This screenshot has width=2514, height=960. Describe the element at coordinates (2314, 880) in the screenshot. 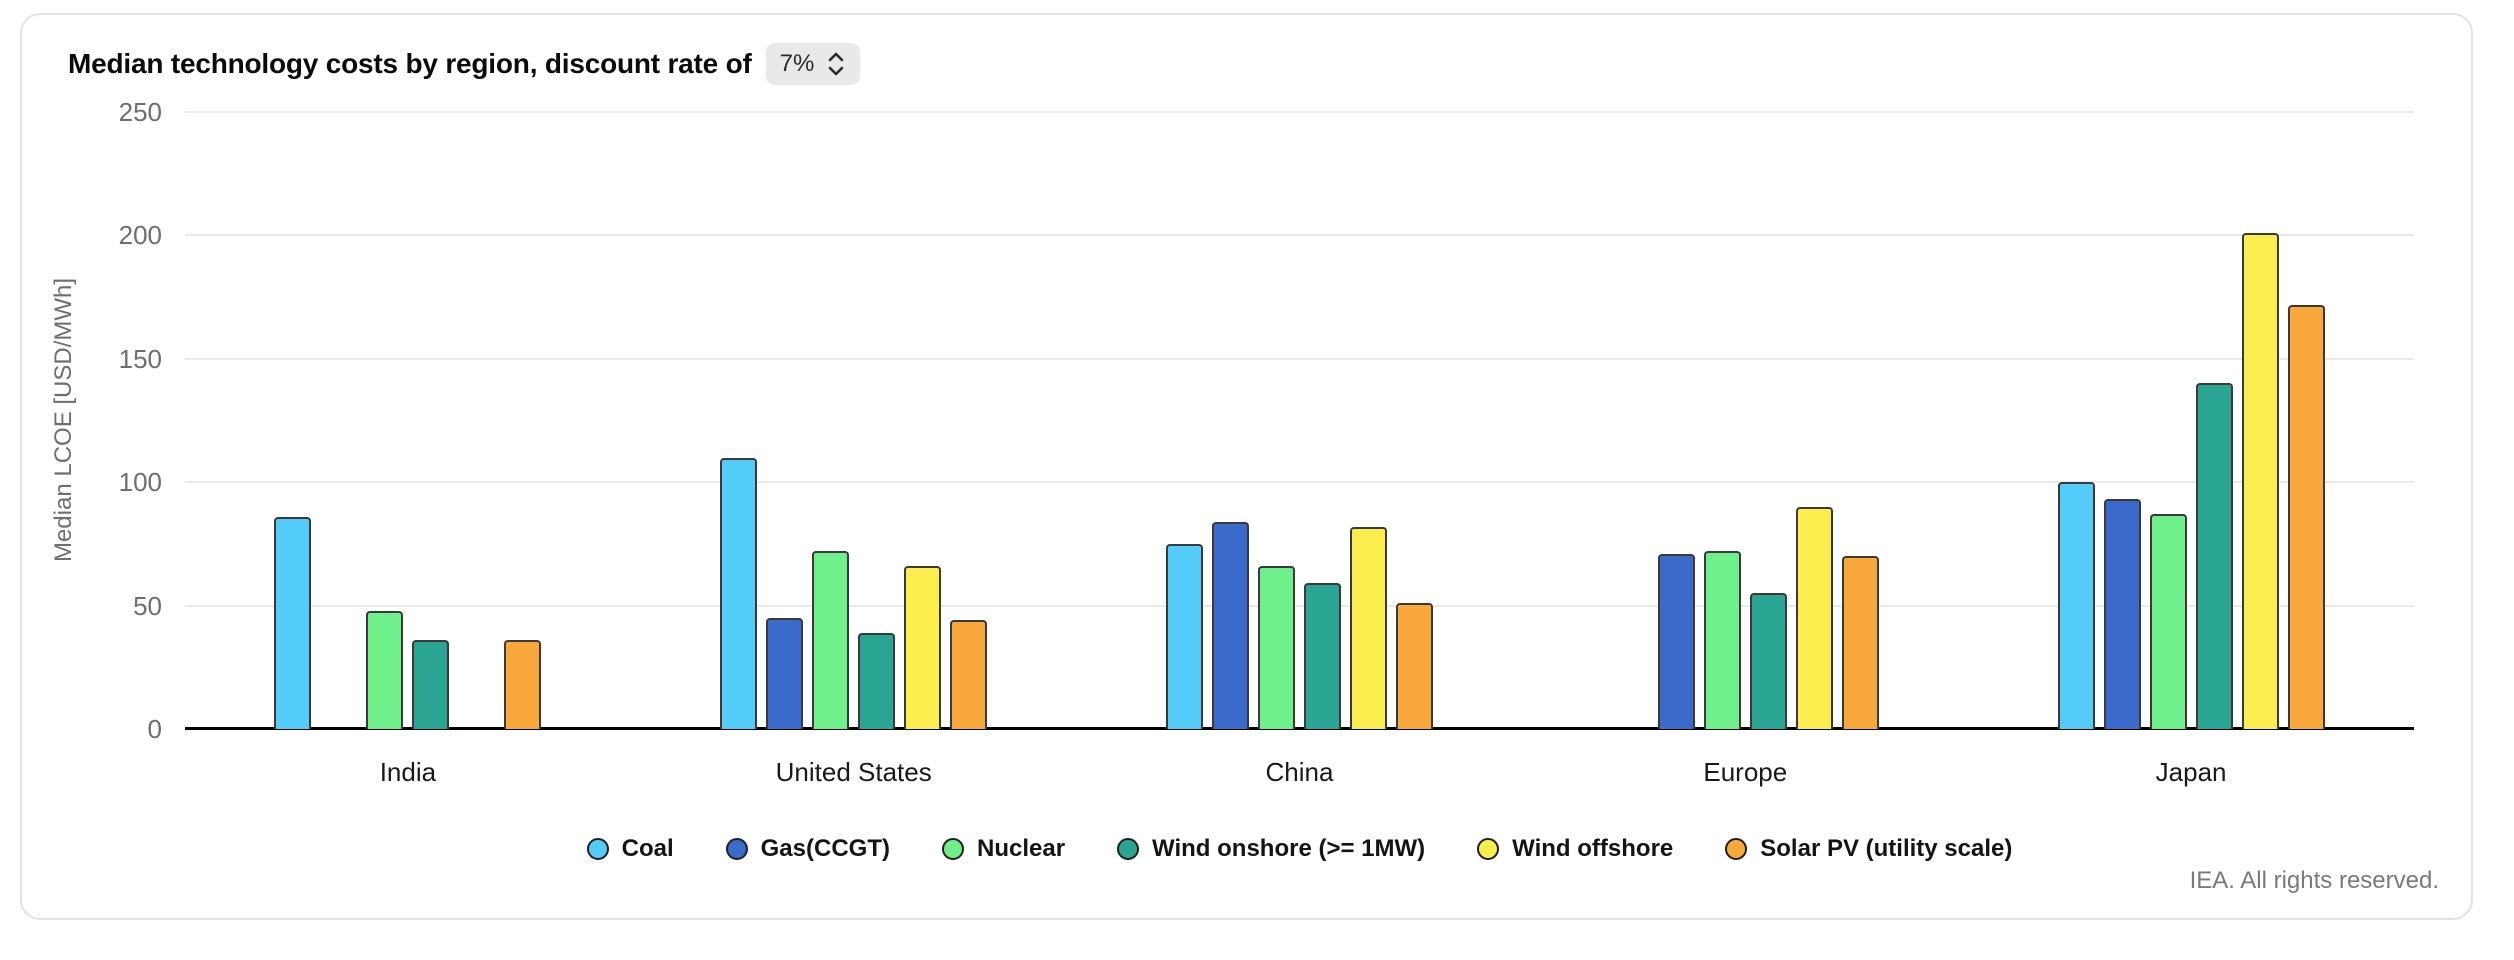

I see `copyright-text: IEA. All rights reserved.` at that location.